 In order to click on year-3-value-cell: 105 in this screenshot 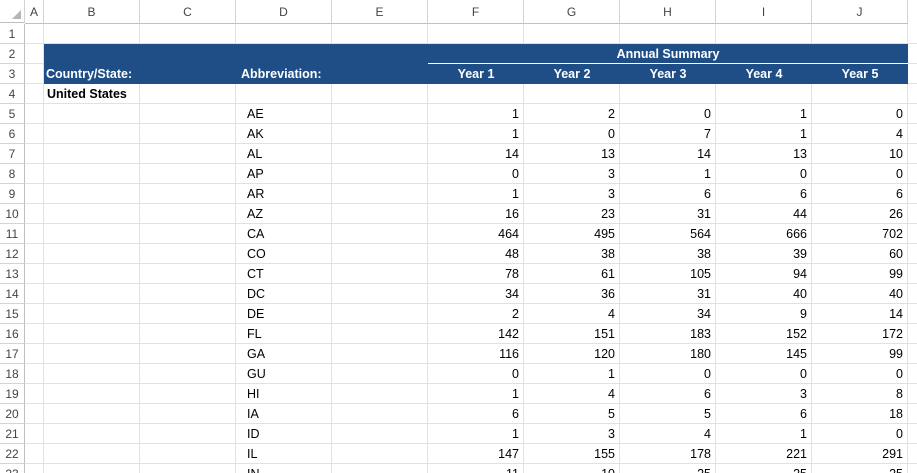, I will do `click(700, 274)`.